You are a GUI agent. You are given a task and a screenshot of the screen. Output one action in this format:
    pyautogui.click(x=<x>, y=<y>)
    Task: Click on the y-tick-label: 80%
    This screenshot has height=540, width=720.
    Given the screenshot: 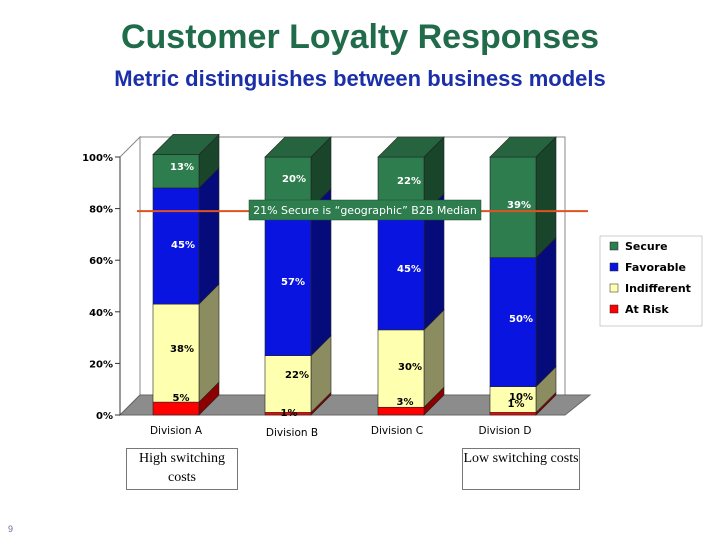 What is the action you would take?
    pyautogui.click(x=101, y=210)
    